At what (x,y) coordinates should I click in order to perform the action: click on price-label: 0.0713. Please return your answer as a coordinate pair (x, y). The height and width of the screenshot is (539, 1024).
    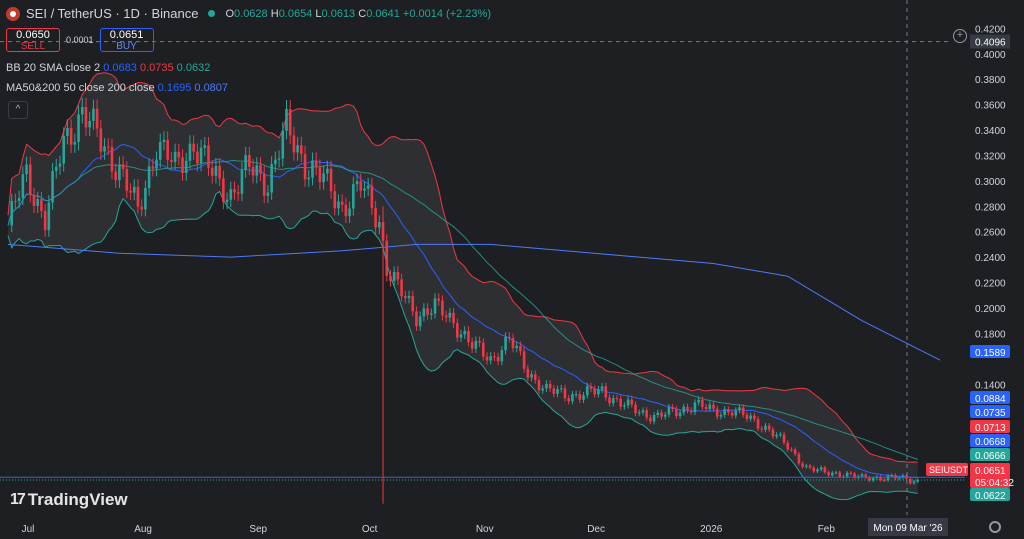
    Looking at the image, I should click on (990, 428).